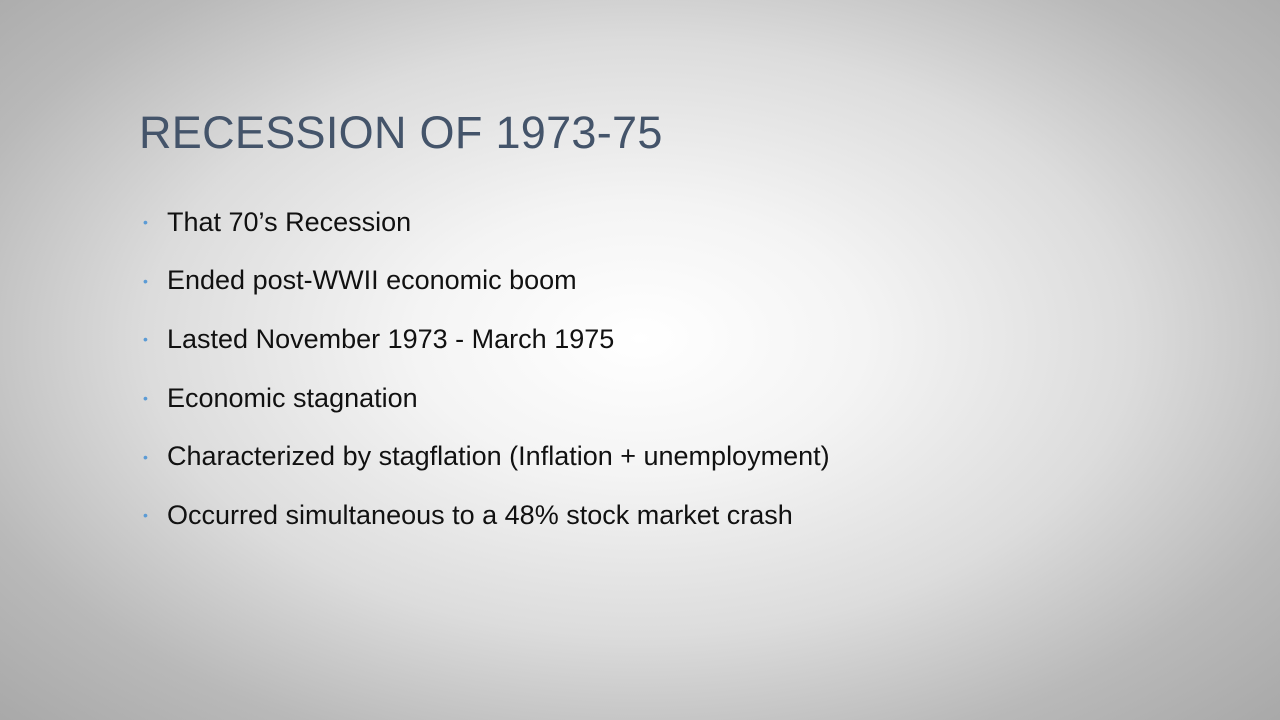 This screenshot has width=1280, height=720. I want to click on list-item: • That 70’s Recession, so click(486, 222).